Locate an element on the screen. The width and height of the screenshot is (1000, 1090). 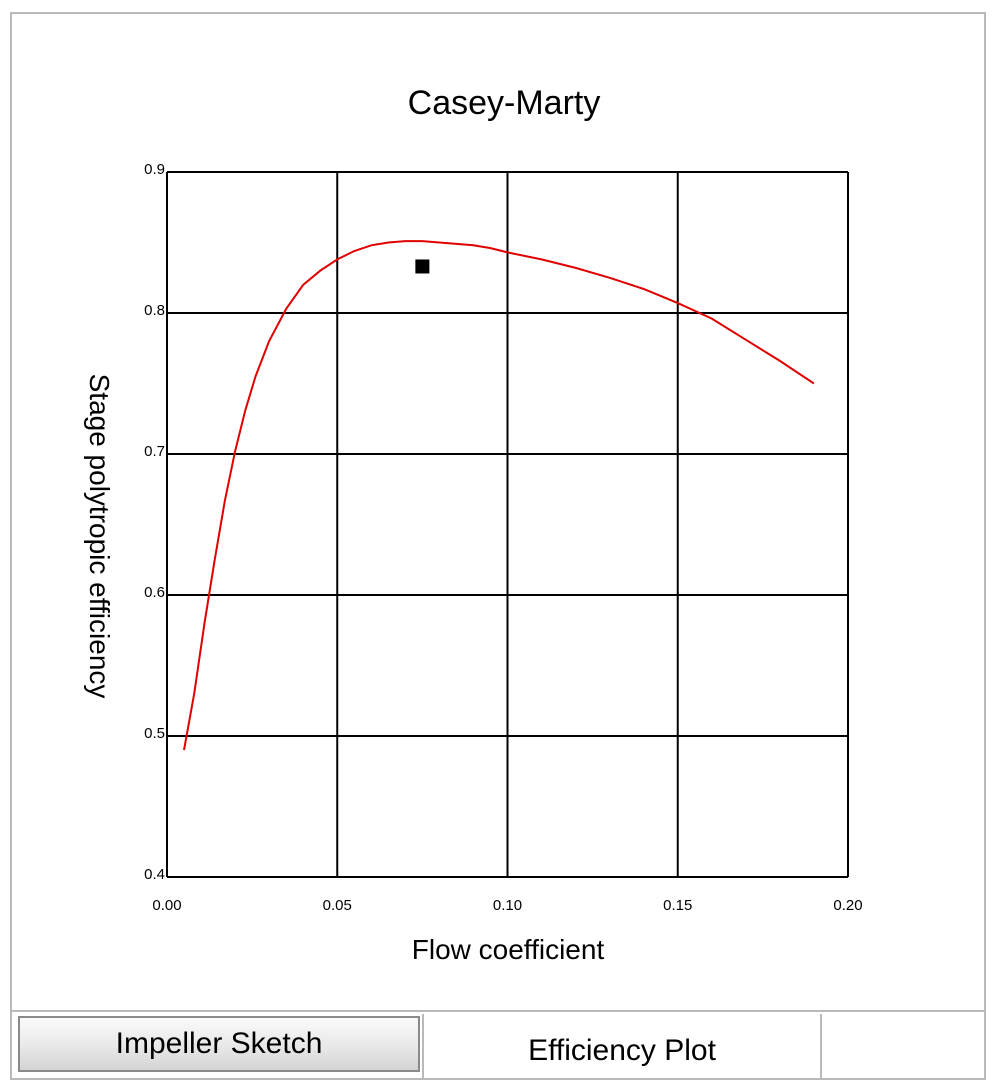
x-axis-label: Flow coefficient is located at coordinates (508, 949).